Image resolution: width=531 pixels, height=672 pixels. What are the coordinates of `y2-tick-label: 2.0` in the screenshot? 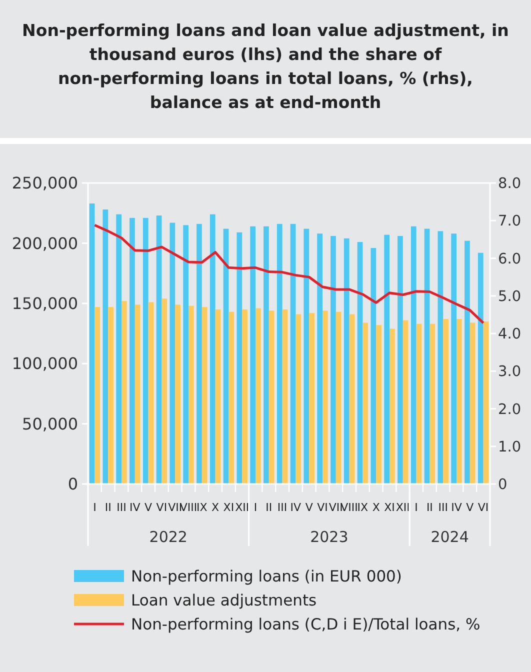 It's located at (510, 410).